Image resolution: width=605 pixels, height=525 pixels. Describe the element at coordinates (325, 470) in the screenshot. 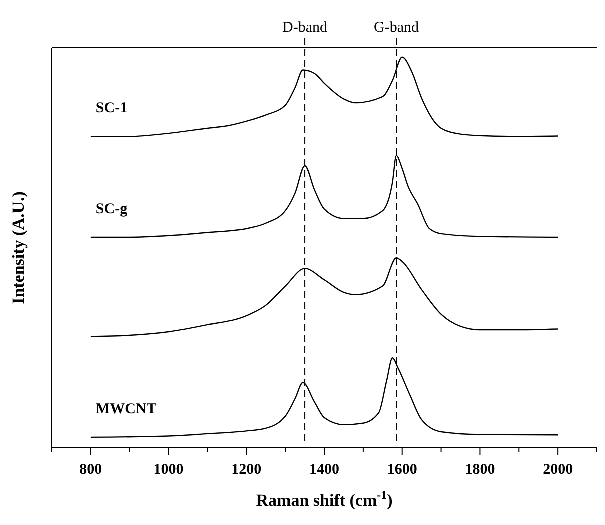

I see `x-tick-label: 1400` at that location.